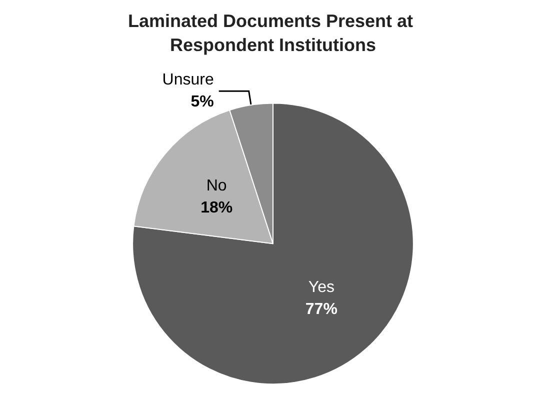  I want to click on slice-label: Unsure, so click(188, 80).